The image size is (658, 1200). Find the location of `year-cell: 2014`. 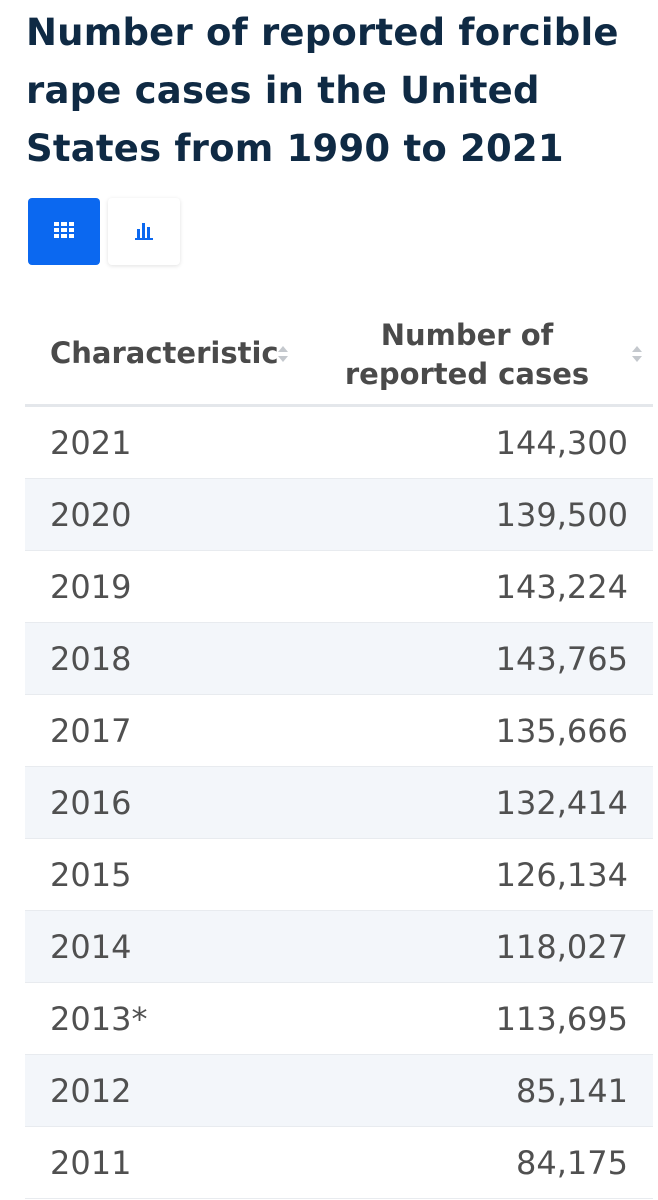

year-cell: 2014 is located at coordinates (91, 947).